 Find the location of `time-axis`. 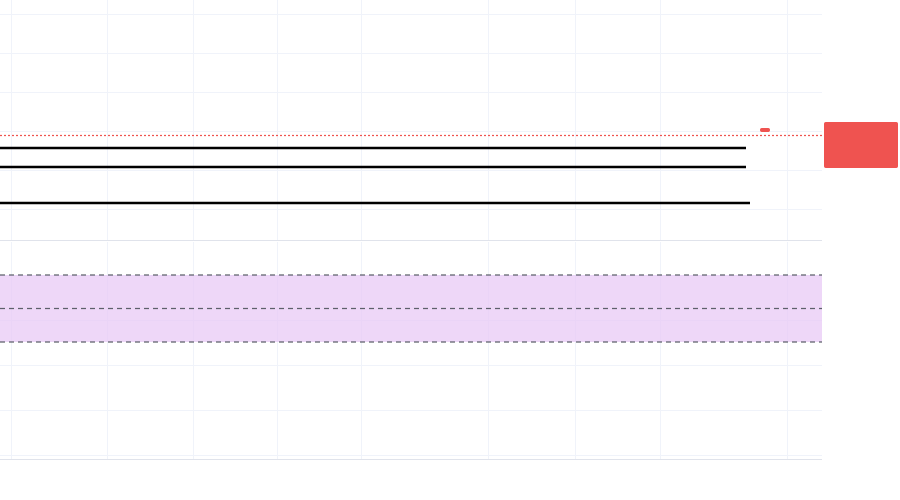

time-axis is located at coordinates (411, 480).